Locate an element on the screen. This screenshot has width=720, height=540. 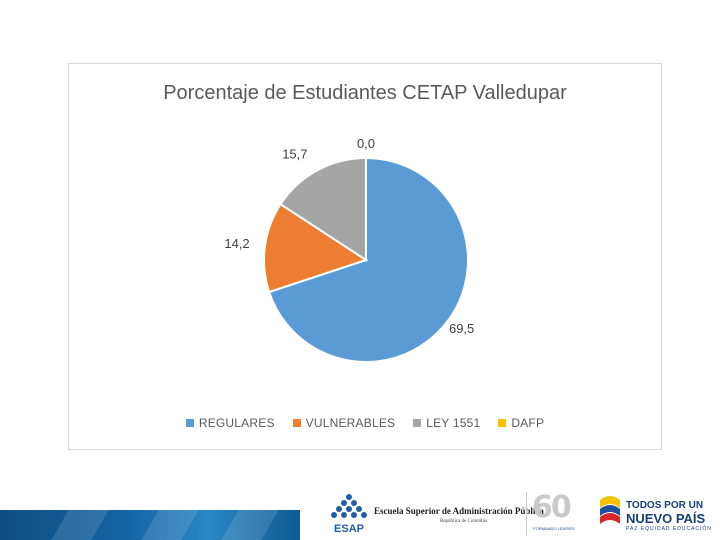
legend-item-dafp: DAFP is located at coordinates (521, 423).